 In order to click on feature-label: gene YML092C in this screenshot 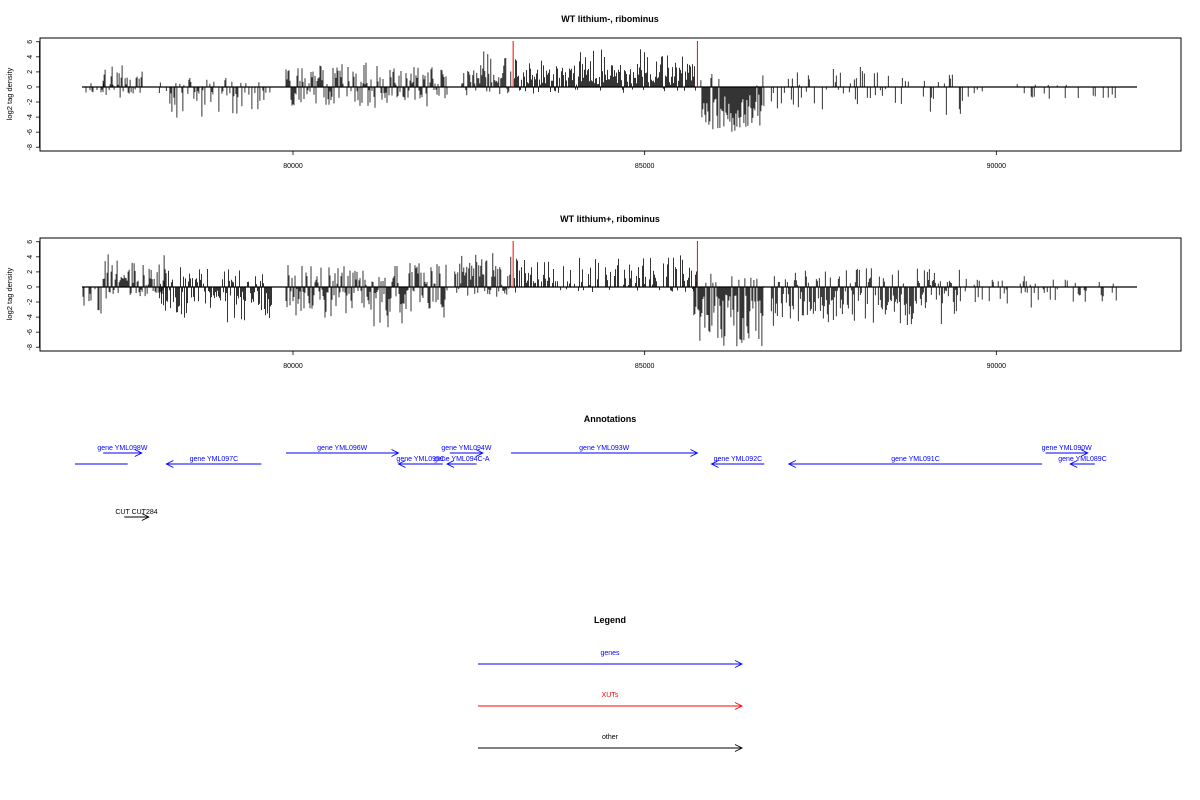, I will do `click(738, 459)`.